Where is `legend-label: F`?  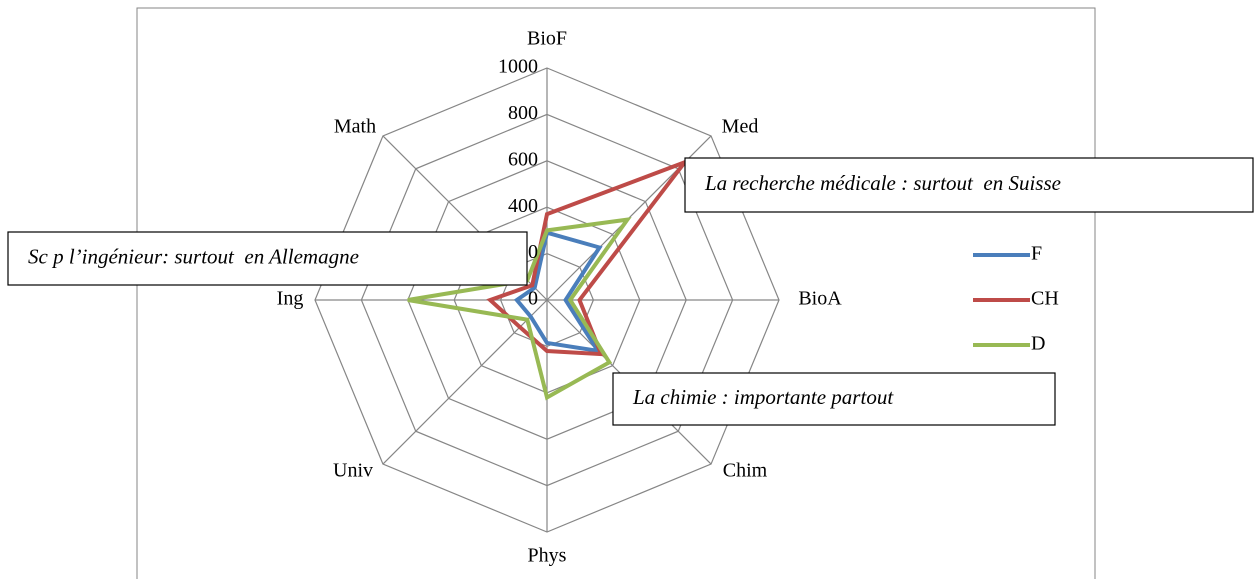
legend-label: F is located at coordinates (1036, 254).